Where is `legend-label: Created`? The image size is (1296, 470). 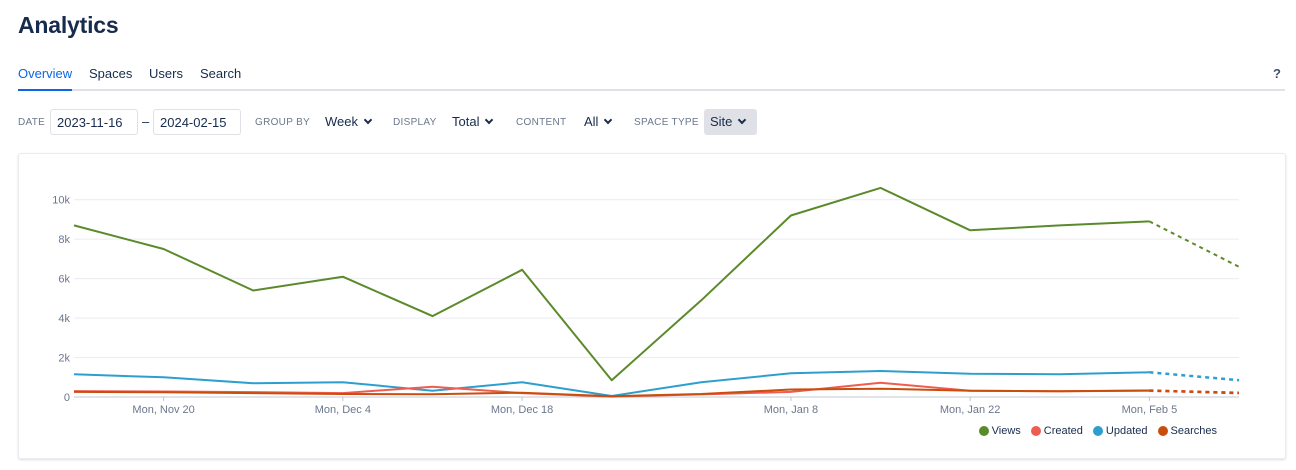 legend-label: Created is located at coordinates (1063, 431).